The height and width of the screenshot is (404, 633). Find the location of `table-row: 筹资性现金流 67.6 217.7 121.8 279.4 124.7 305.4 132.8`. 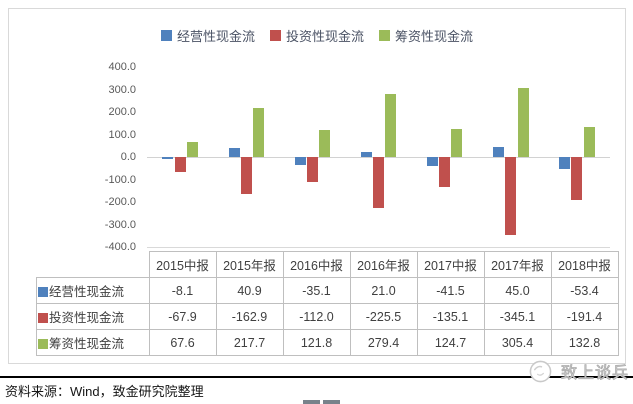

table-row: 筹资性现金流 67.6 217.7 121.8 279.4 124.7 305.4 132.8 is located at coordinates (327, 342).